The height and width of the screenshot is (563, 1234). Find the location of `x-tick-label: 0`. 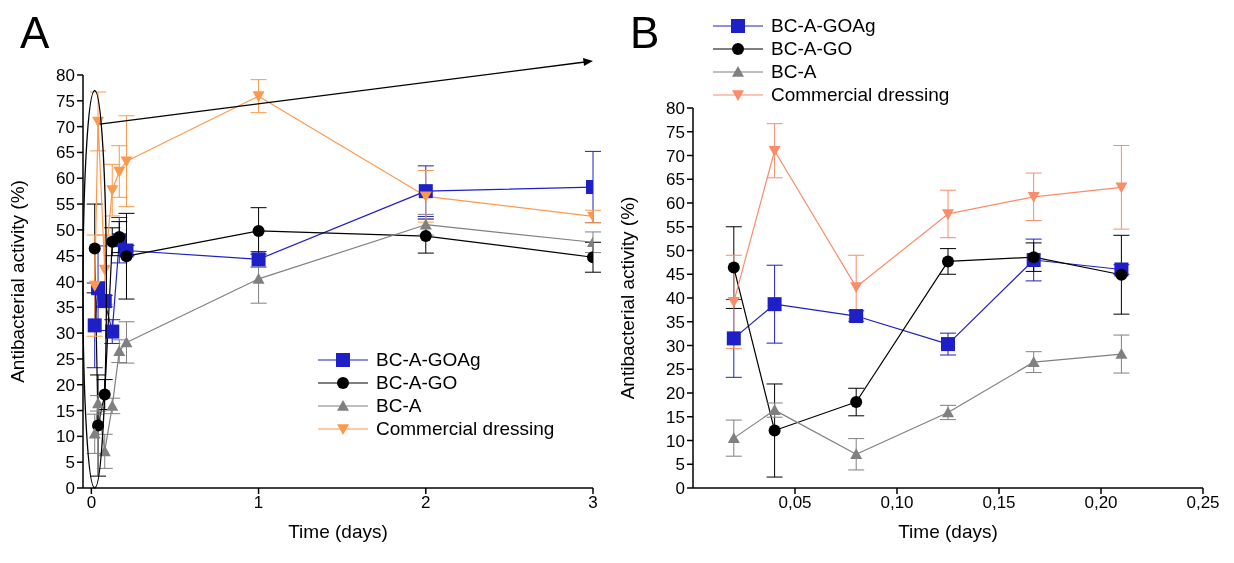

x-tick-label: 0 is located at coordinates (91, 503).